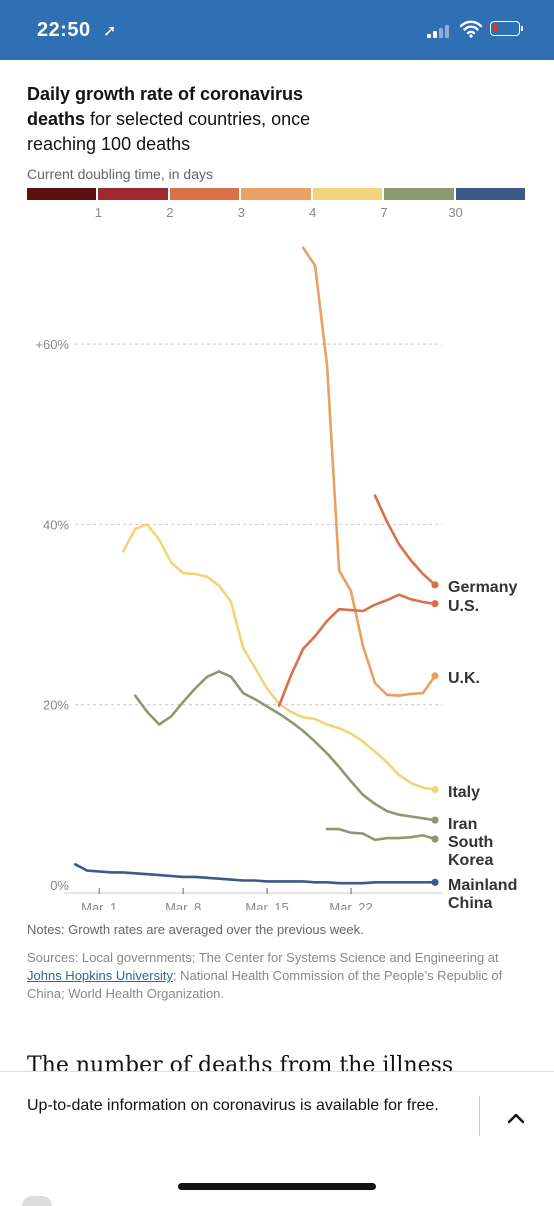  What do you see at coordinates (464, 678) in the screenshot?
I see `series-end-label: U.K.` at bounding box center [464, 678].